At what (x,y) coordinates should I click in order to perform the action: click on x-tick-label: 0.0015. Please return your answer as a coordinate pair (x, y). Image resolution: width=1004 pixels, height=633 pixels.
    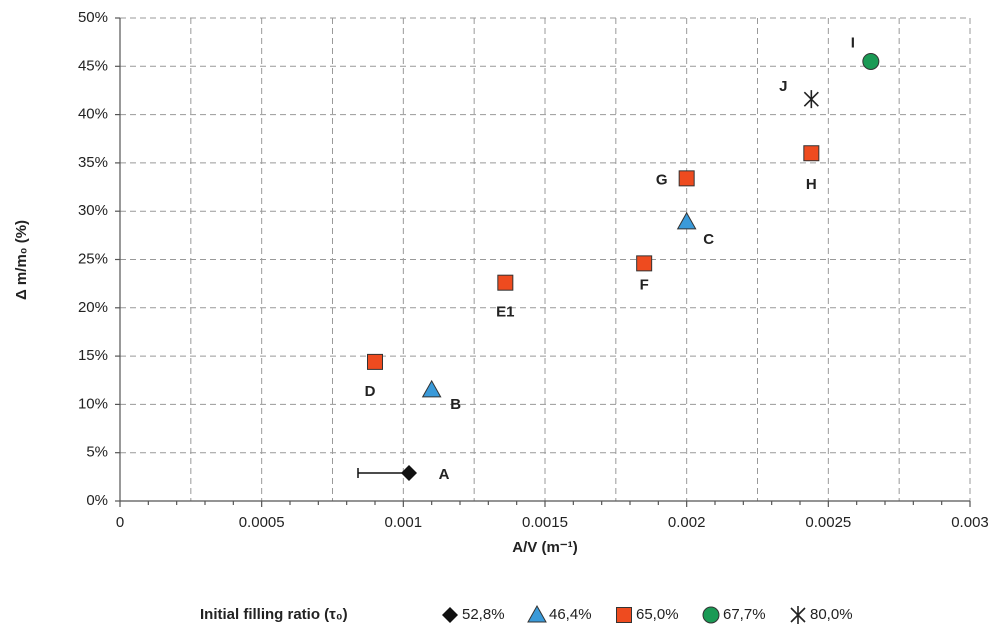
    Looking at the image, I should click on (545, 522).